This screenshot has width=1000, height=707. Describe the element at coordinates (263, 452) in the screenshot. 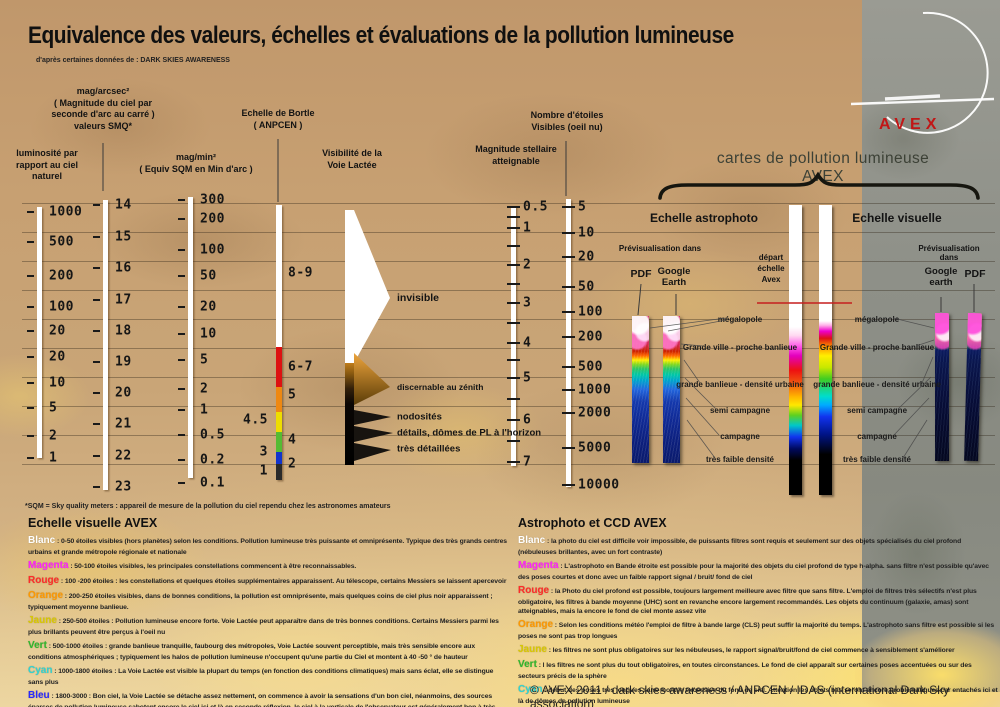

I see `bortle-label: 3` at that location.